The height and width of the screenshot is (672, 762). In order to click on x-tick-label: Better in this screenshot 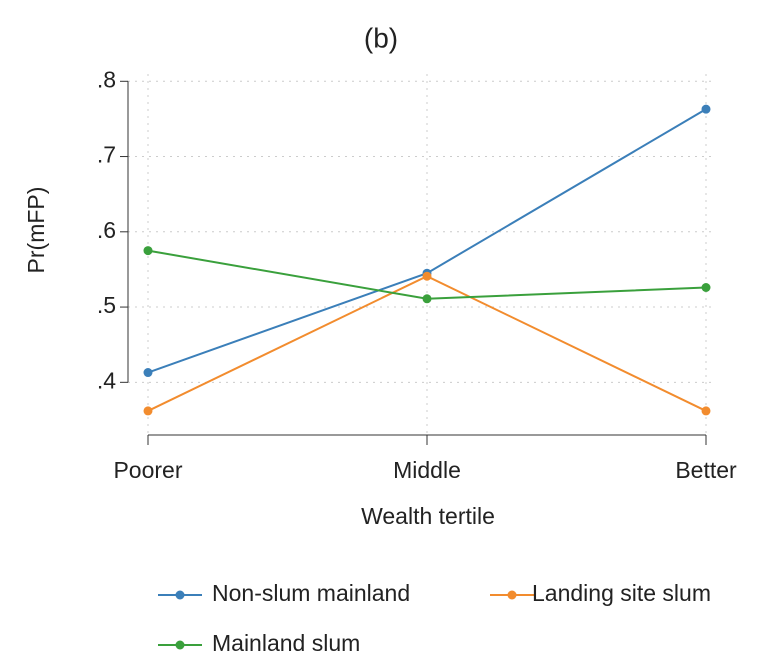, I will do `click(706, 470)`.